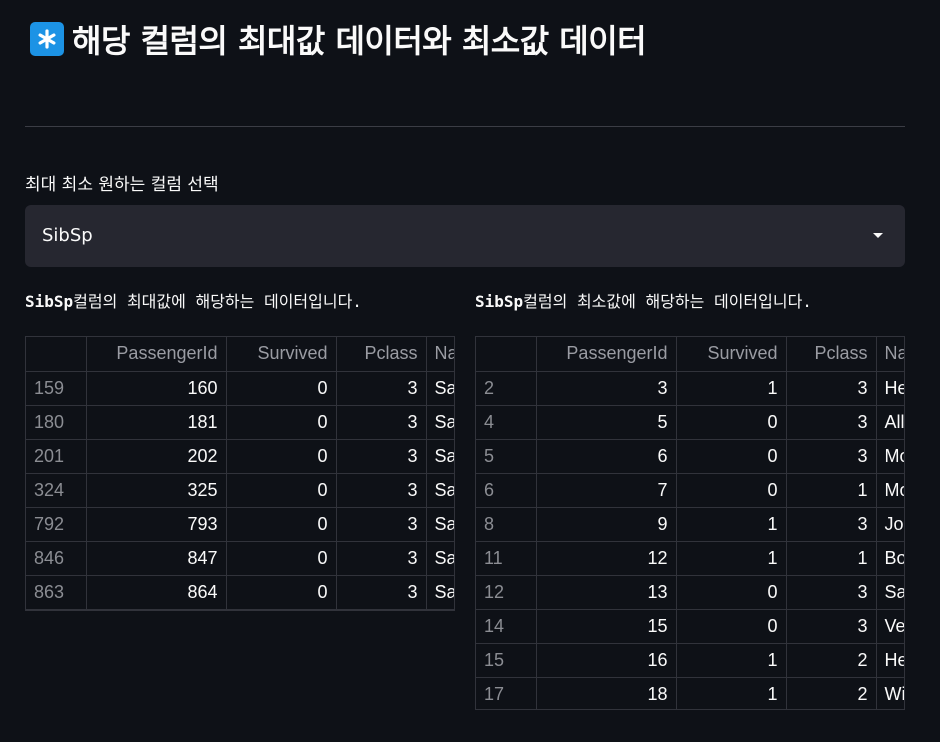  I want to click on row-index: 15, so click(506, 660).